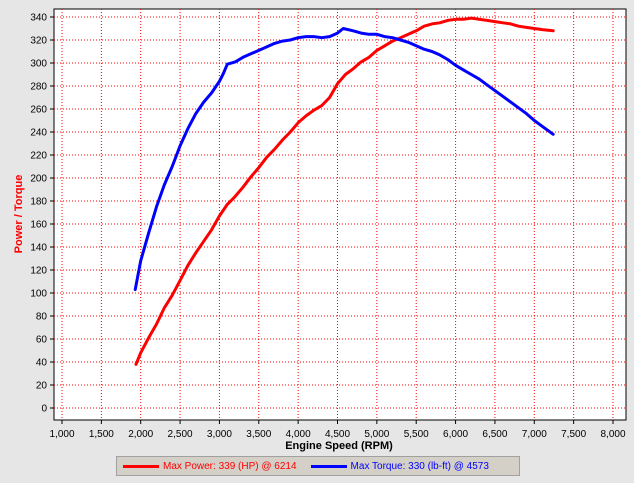 This screenshot has height=483, width=634. Describe the element at coordinates (337, 434) in the screenshot. I see `x-tick-label: 4,500` at that location.